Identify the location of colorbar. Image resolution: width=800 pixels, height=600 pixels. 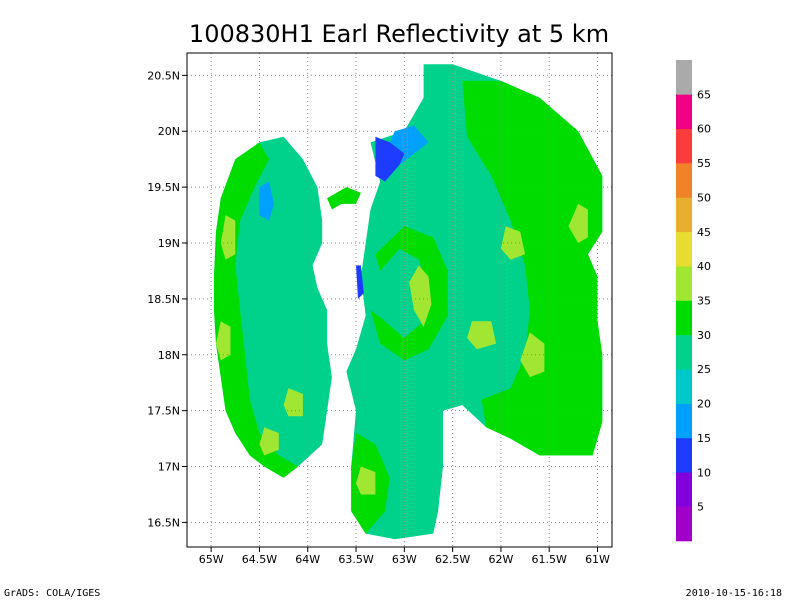
(684, 301).